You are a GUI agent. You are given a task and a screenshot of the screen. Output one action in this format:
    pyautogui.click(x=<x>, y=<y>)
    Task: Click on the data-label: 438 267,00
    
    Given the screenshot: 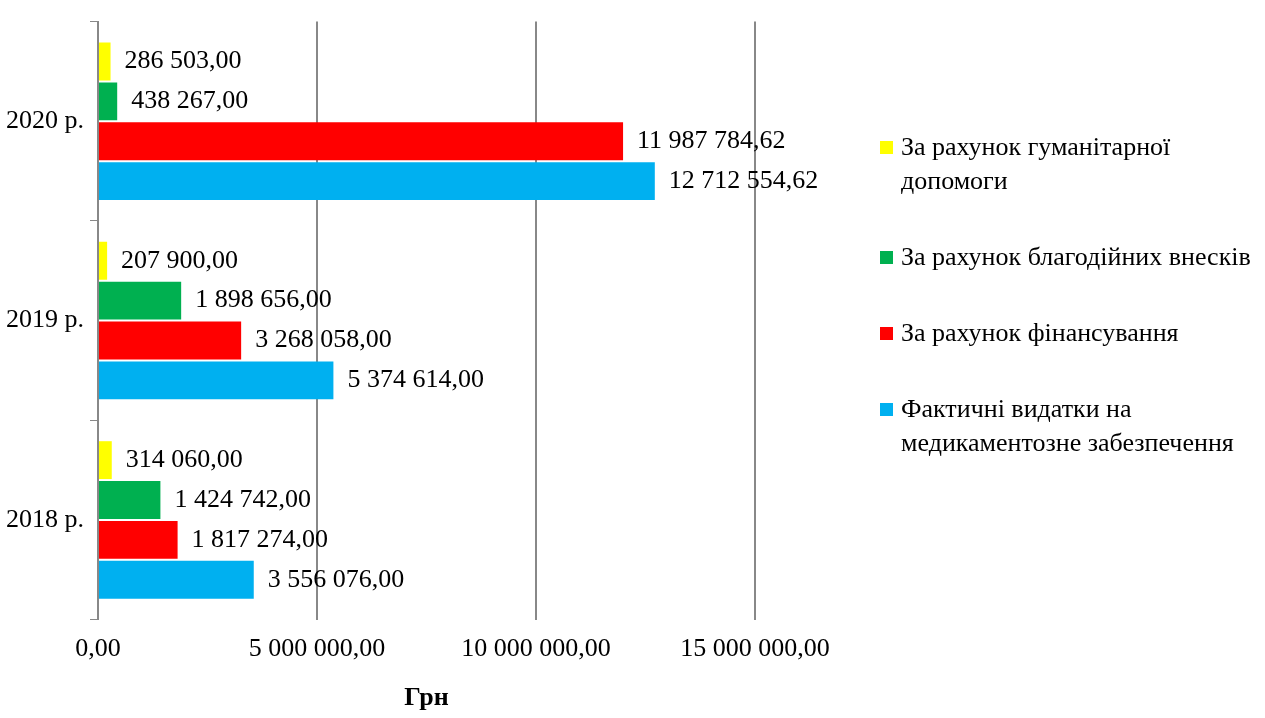 What is the action you would take?
    pyautogui.click(x=190, y=100)
    